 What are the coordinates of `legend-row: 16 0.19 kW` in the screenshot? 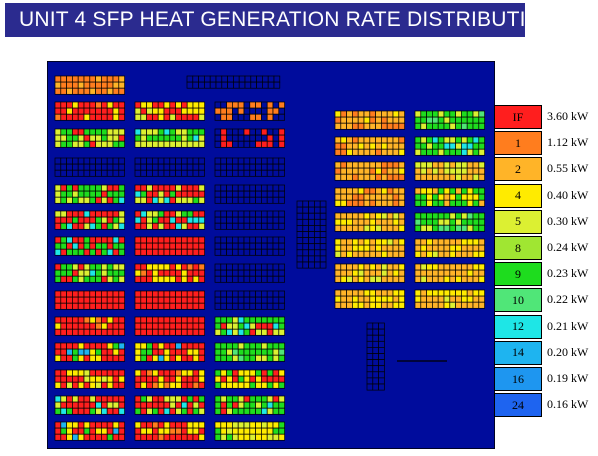 It's located at (546, 379).